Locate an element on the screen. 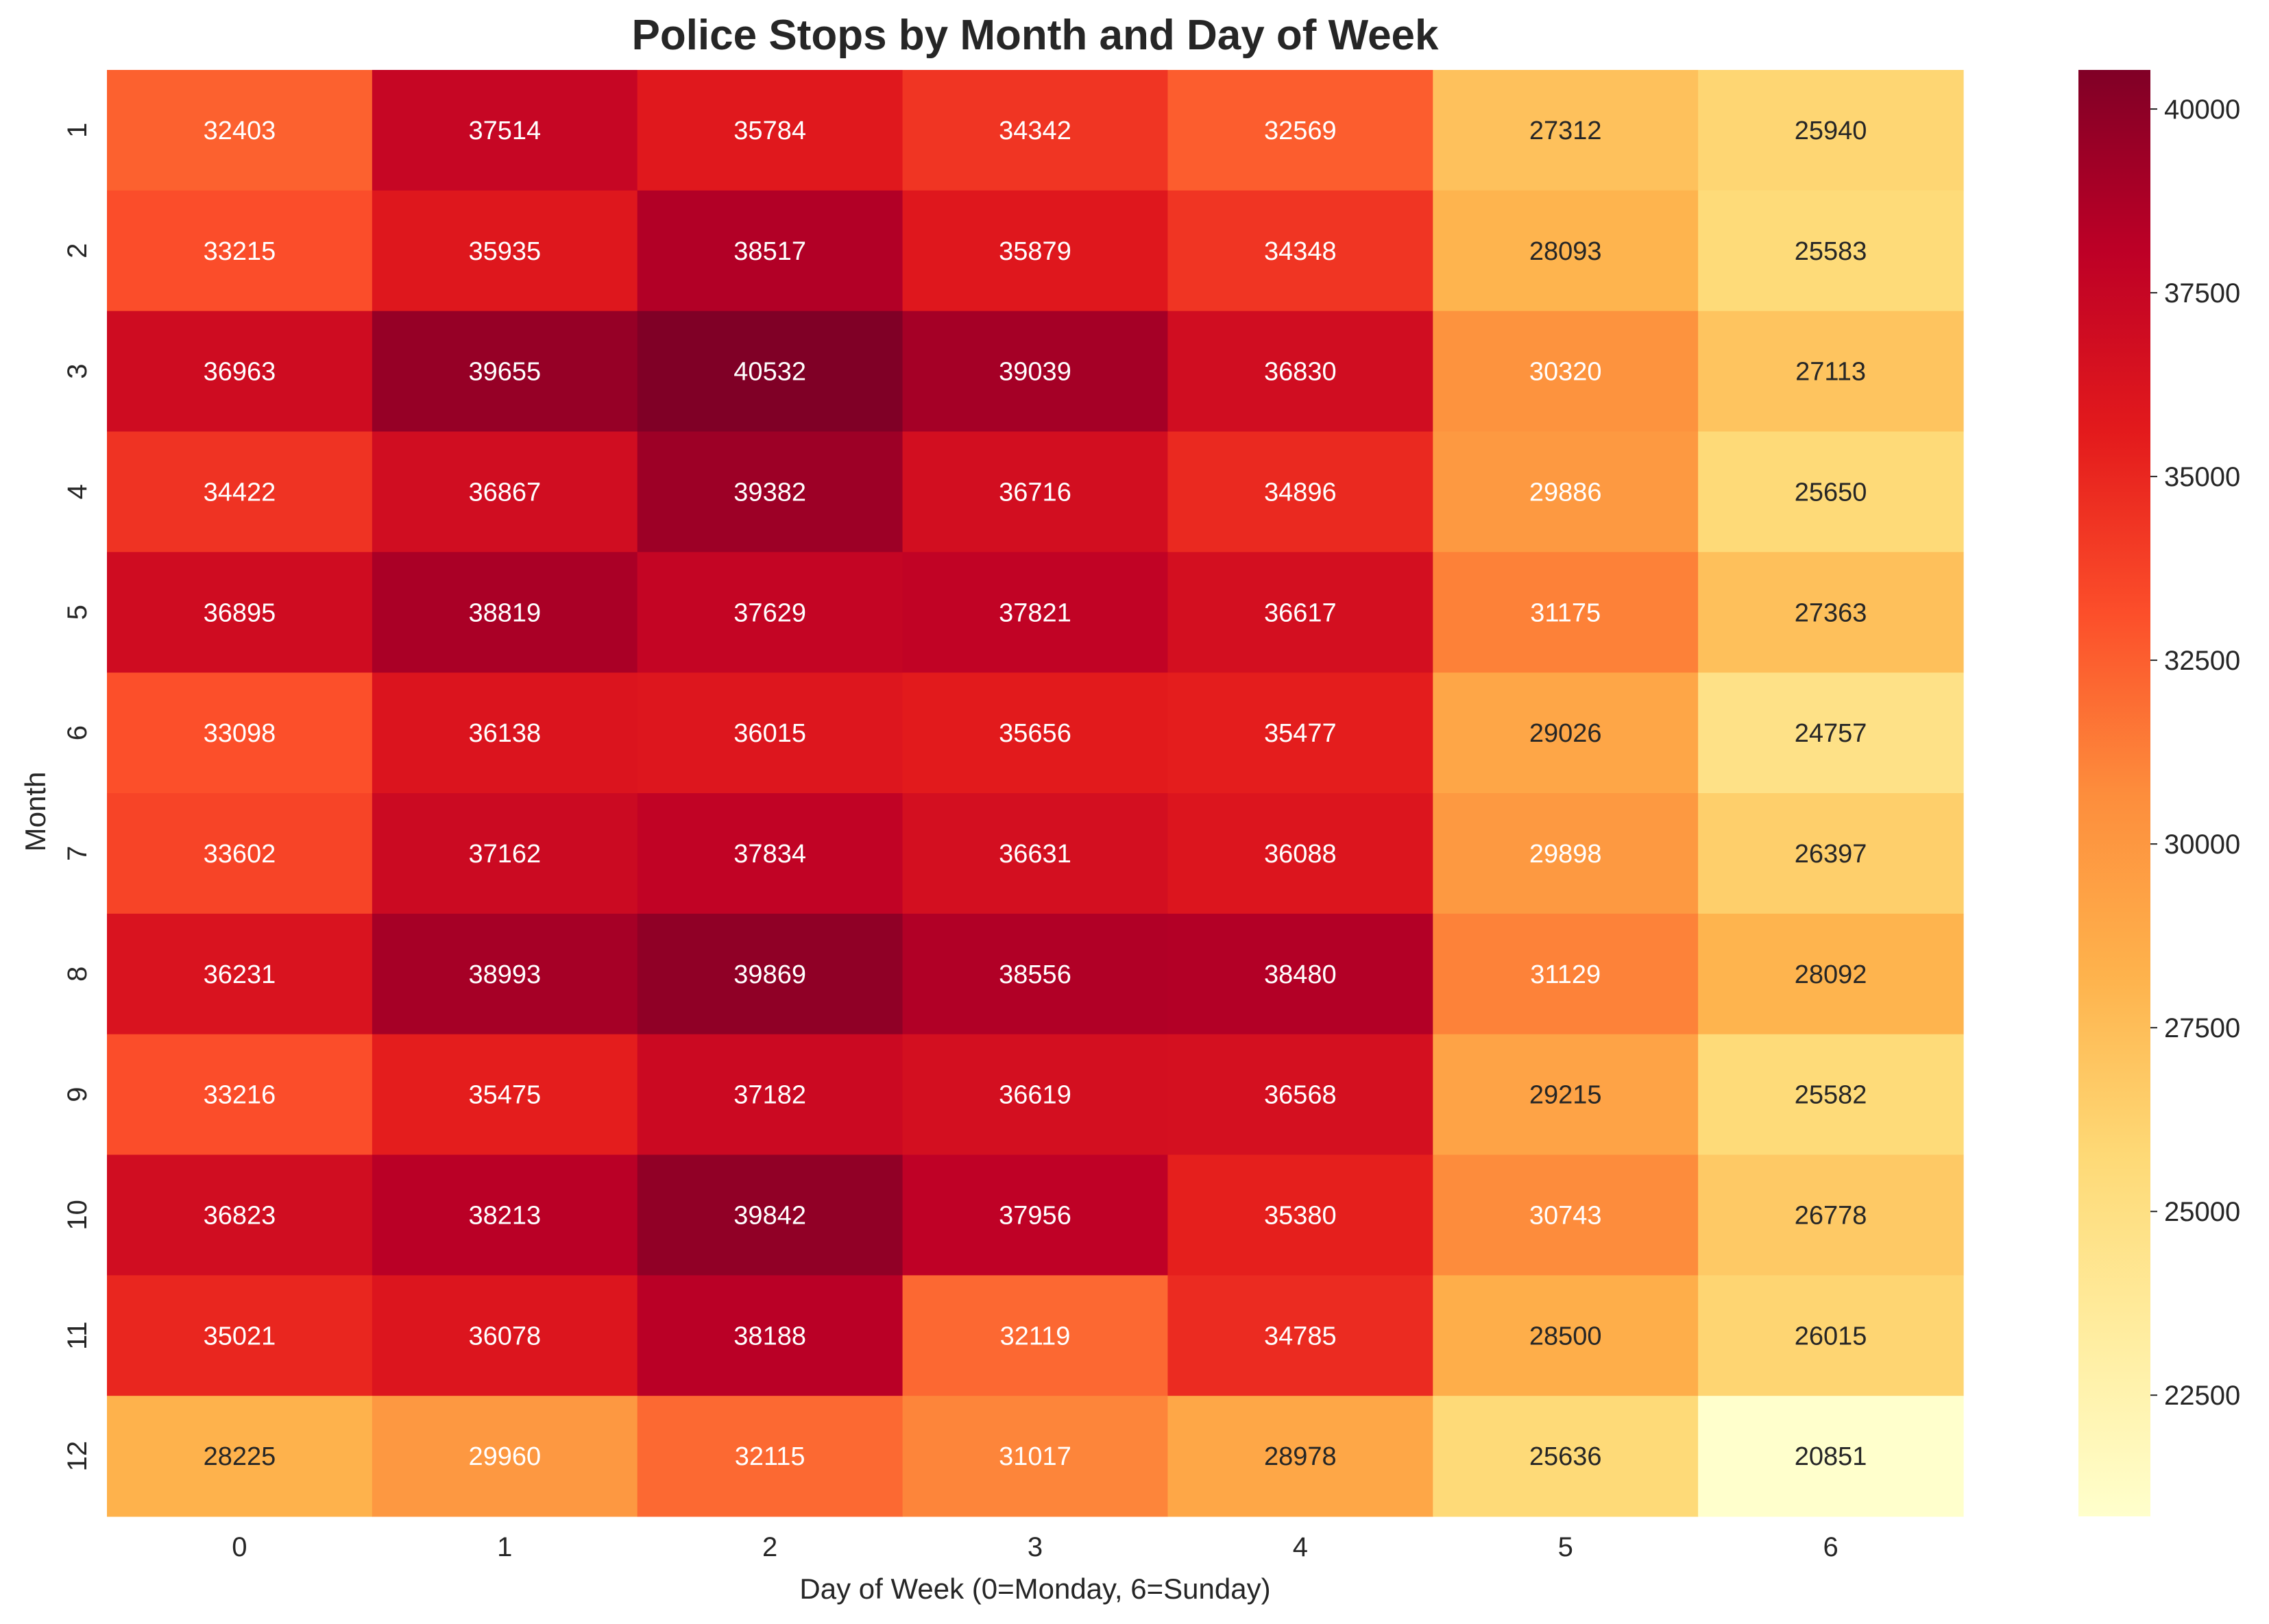  colorbar-tick-label: 22500 is located at coordinates (2202, 1396).